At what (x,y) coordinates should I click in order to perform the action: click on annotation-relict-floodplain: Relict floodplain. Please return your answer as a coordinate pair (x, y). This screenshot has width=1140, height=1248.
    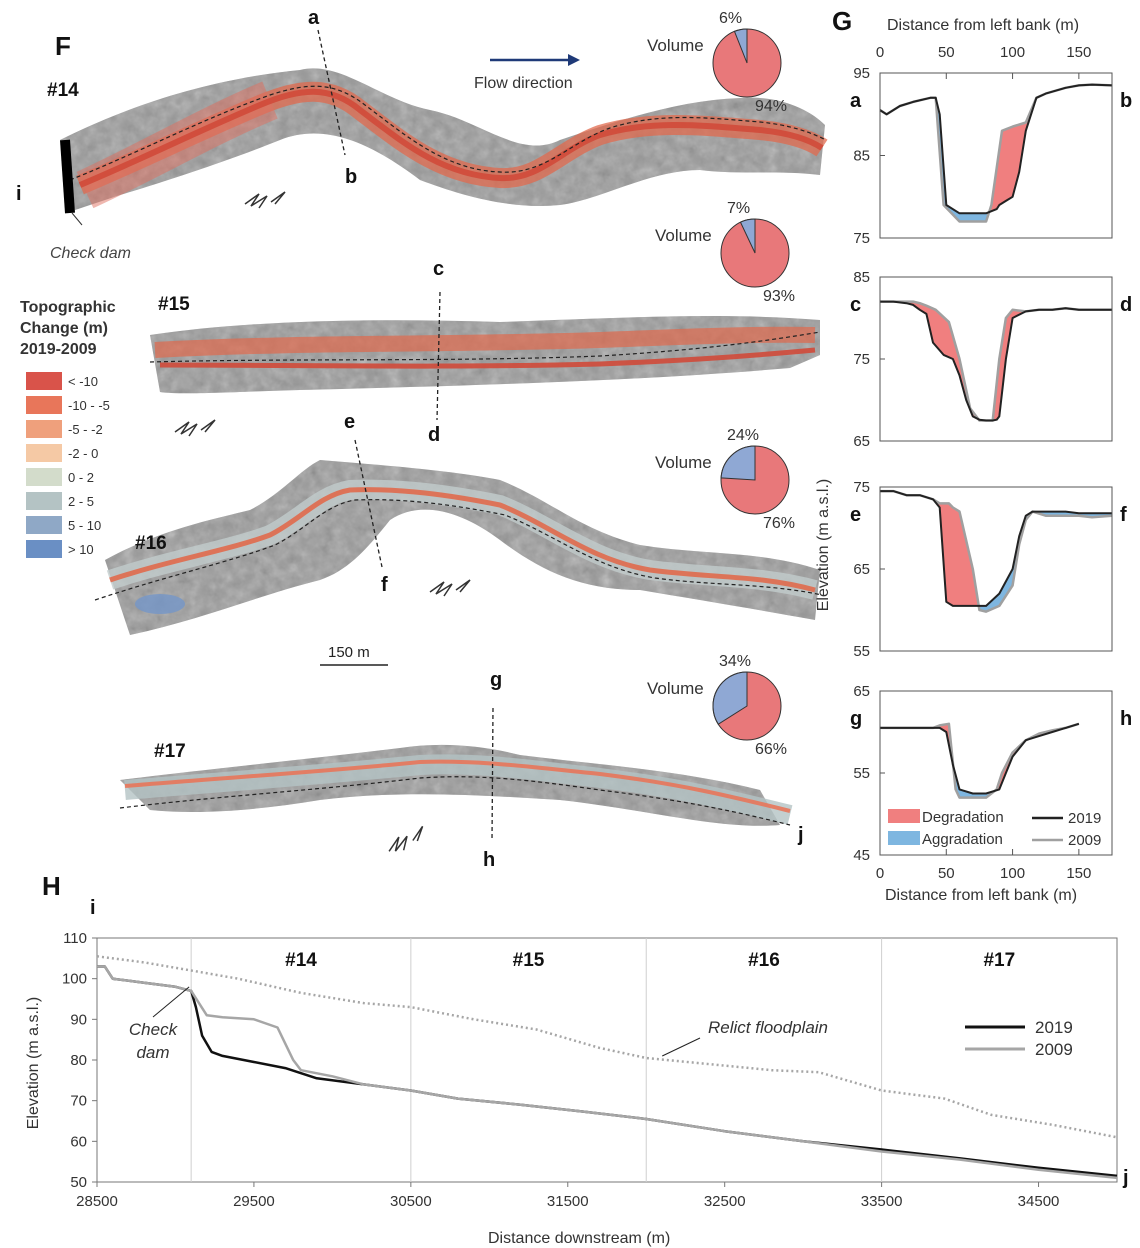
    Looking at the image, I should click on (768, 1027).